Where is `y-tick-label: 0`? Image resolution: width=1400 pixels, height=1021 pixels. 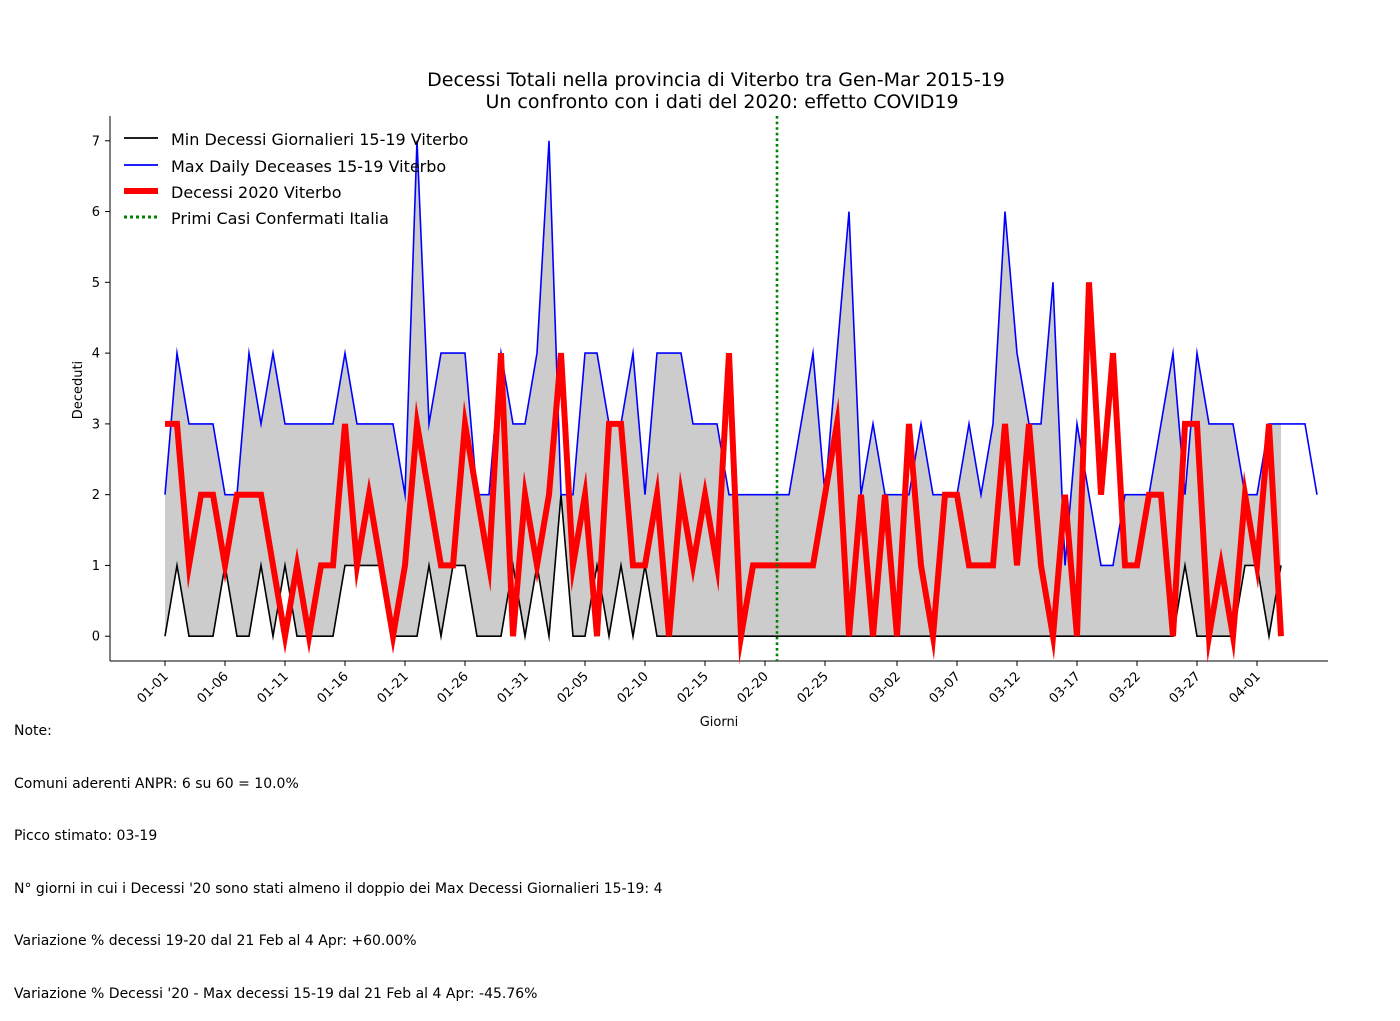 y-tick-label: 0 is located at coordinates (96, 637).